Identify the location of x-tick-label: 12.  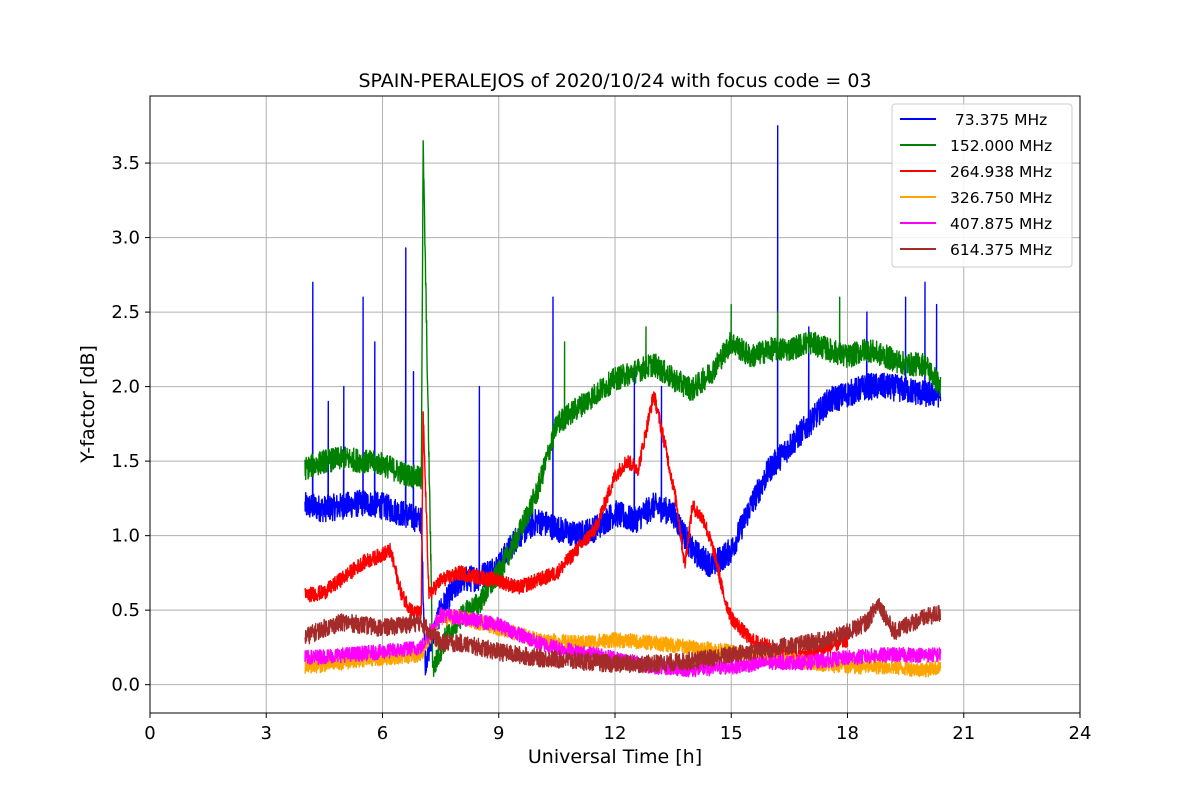
(615, 733).